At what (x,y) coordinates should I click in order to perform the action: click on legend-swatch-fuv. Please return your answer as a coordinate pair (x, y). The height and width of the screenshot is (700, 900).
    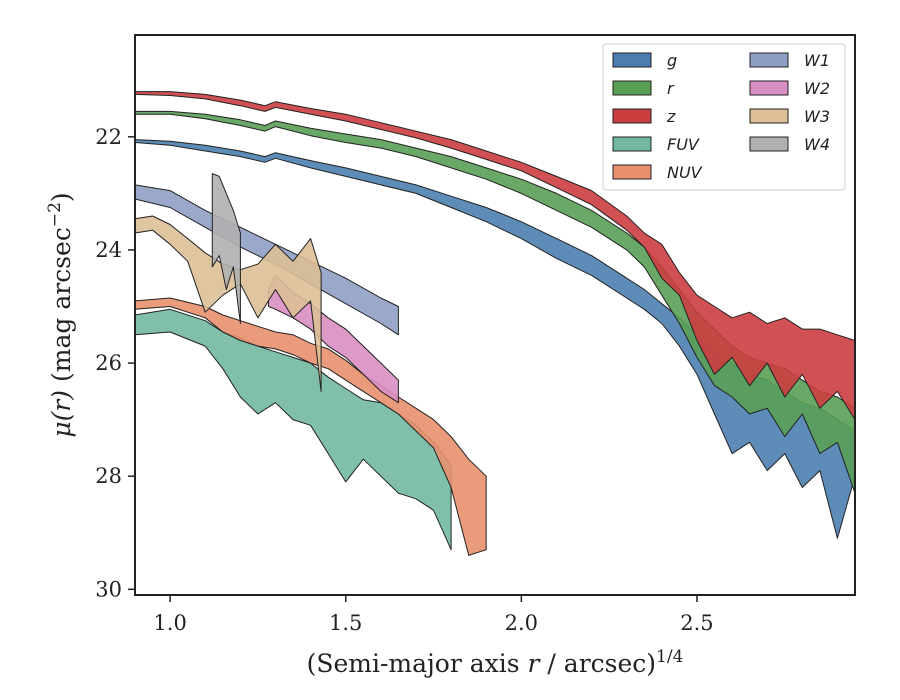
    Looking at the image, I should click on (632, 144).